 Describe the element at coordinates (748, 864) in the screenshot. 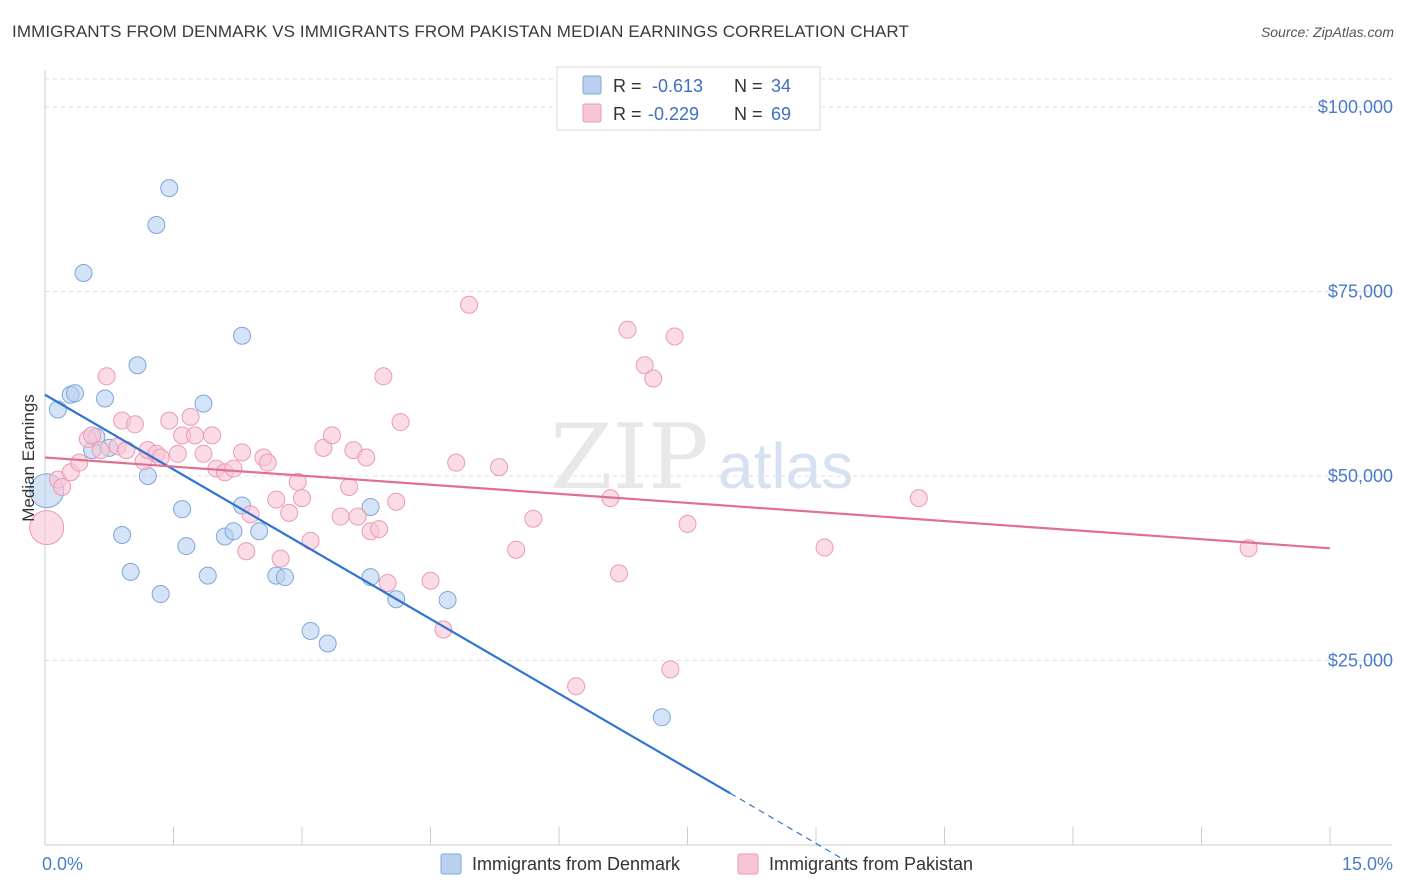

I see `bottom-legend-swatch-pakistan` at that location.